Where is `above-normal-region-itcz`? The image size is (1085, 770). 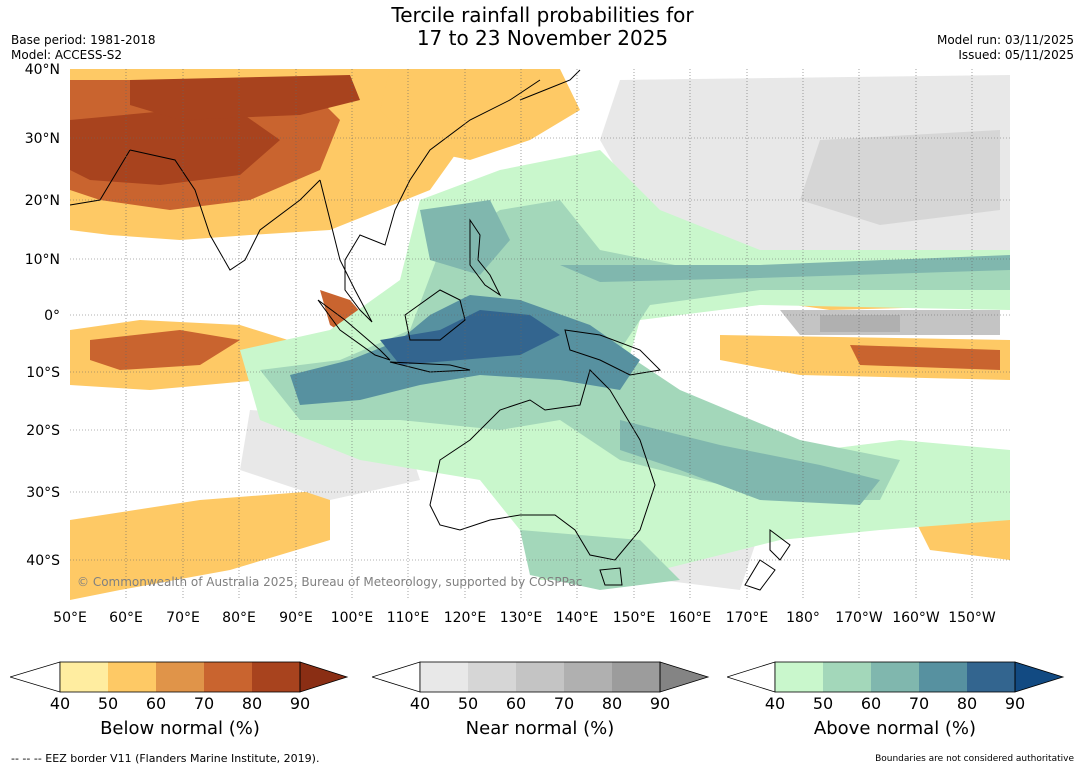
above-normal-region-itcz is located at coordinates (785, 268).